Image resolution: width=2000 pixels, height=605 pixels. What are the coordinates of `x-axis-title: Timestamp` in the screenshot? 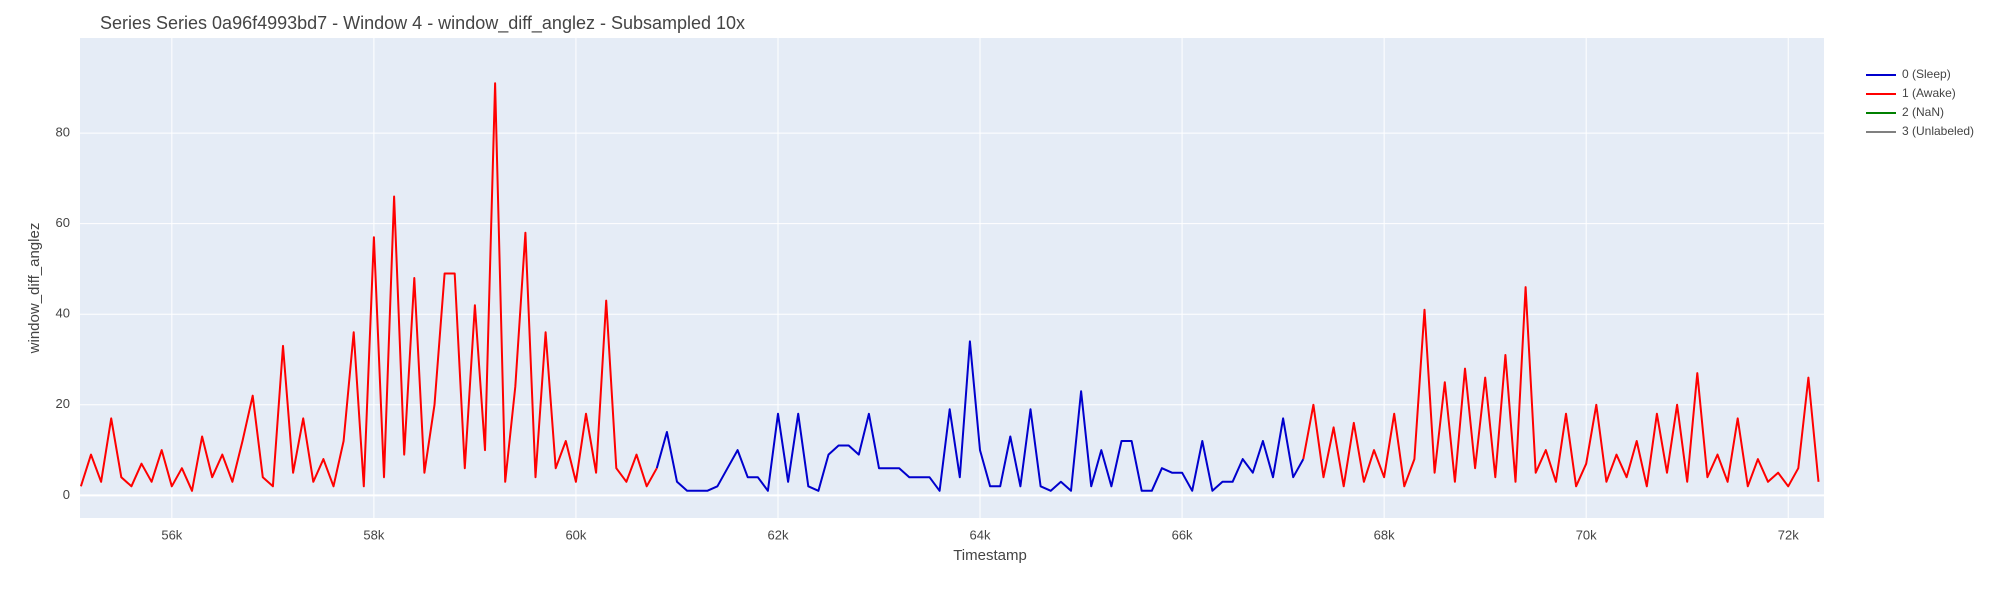 It's located at (990, 555).